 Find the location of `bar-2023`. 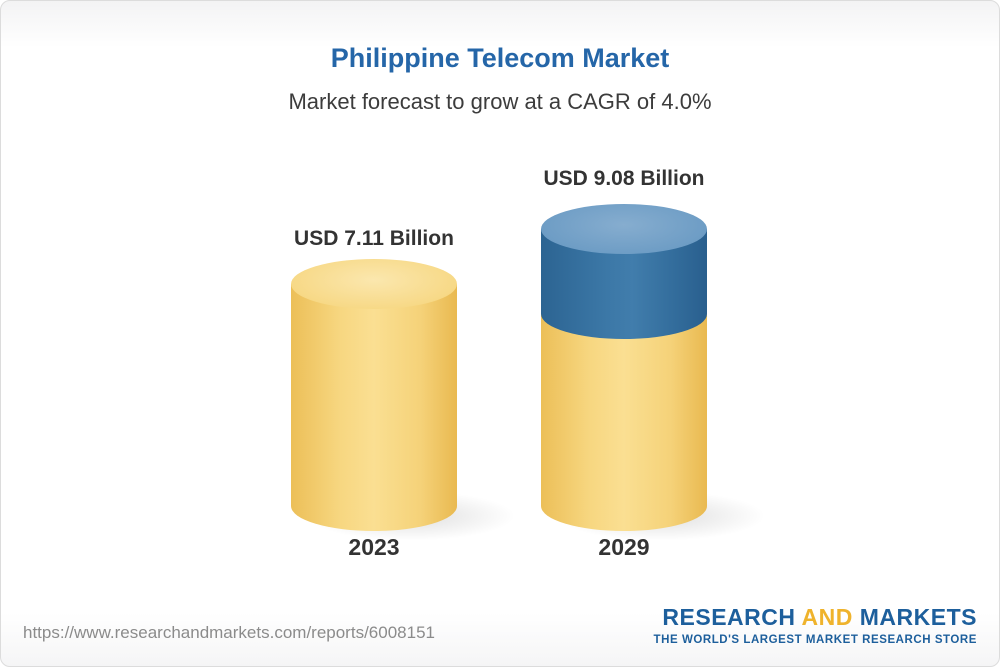

bar-2023 is located at coordinates (374, 395).